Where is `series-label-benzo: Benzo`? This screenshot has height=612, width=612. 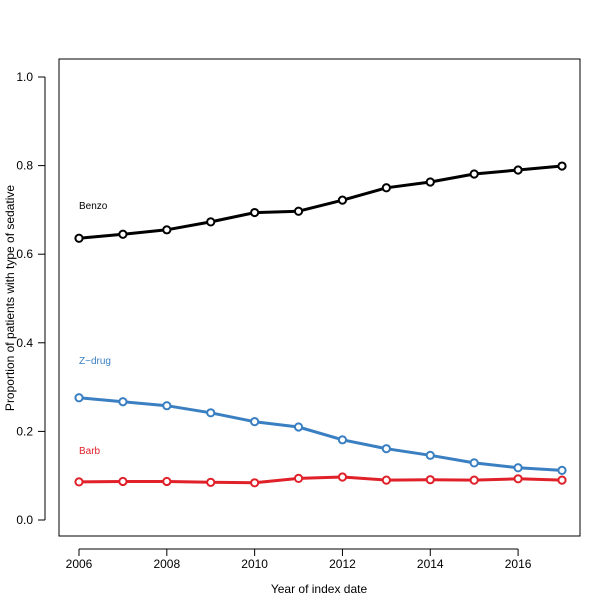
series-label-benzo: Benzo is located at coordinates (93, 206).